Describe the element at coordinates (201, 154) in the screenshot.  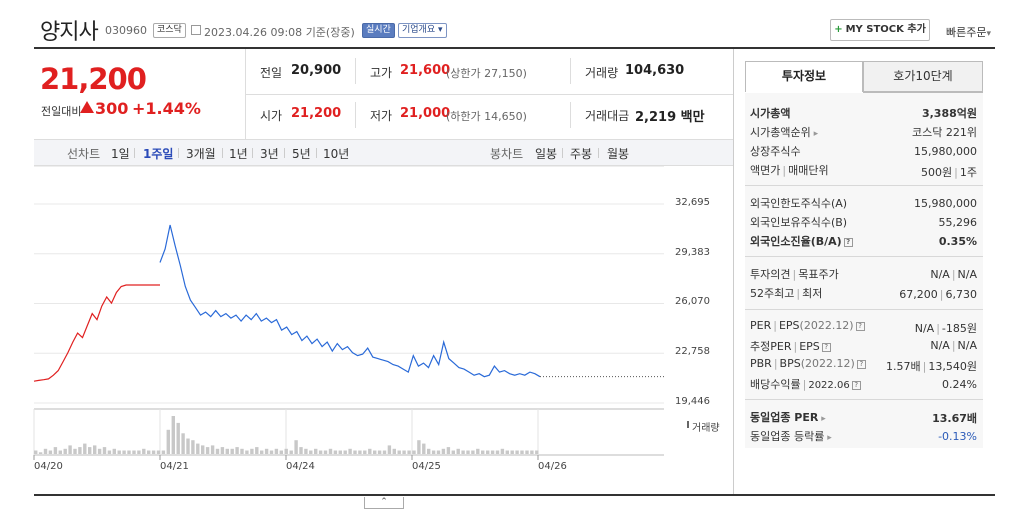
I see `period-3m: 3개월` at that location.